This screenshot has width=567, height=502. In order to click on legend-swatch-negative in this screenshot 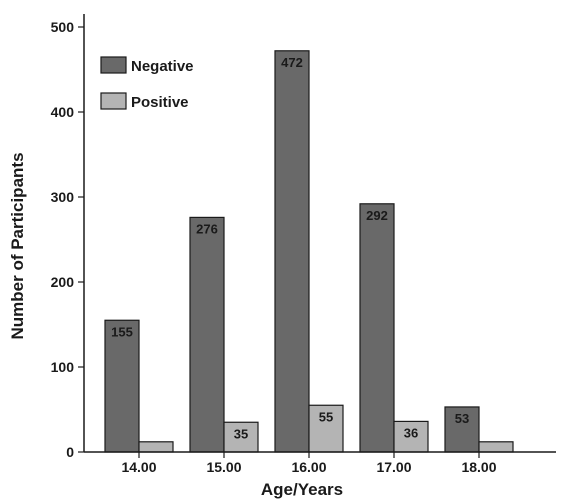, I will do `click(113, 65)`.